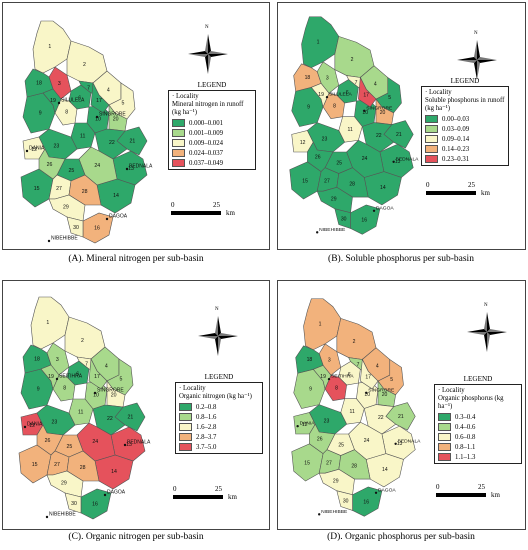 This screenshot has width=528, height=550. I want to click on subbasin-number: 25, so click(70, 447).